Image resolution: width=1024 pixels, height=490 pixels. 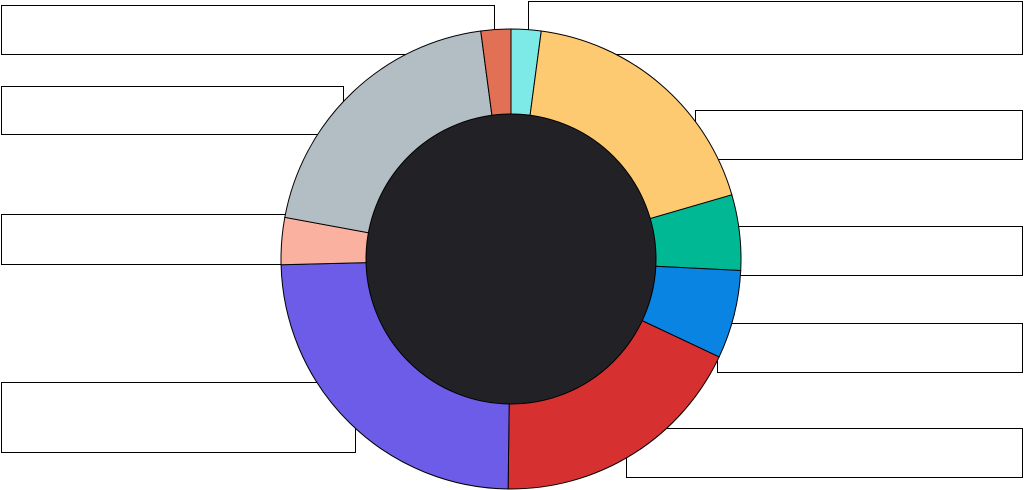 I want to click on label-box-middle-right, so click(x=880, y=251).